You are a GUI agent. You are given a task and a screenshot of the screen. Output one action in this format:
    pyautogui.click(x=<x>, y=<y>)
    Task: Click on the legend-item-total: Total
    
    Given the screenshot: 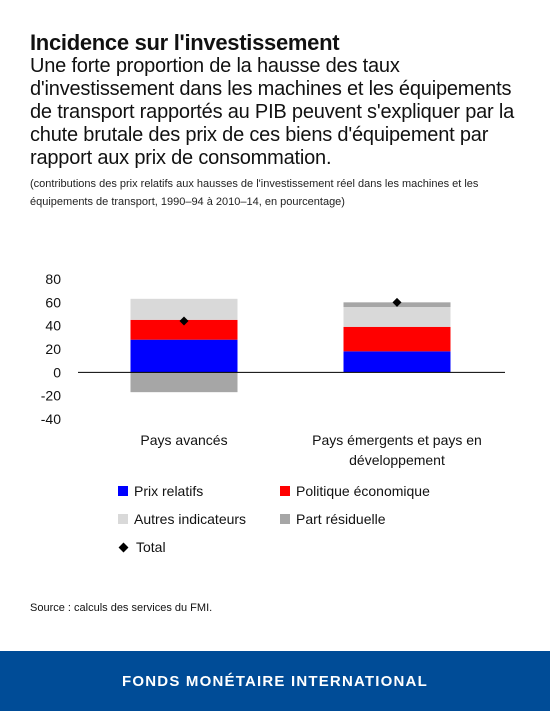 What is the action you would take?
    pyautogui.click(x=142, y=547)
    